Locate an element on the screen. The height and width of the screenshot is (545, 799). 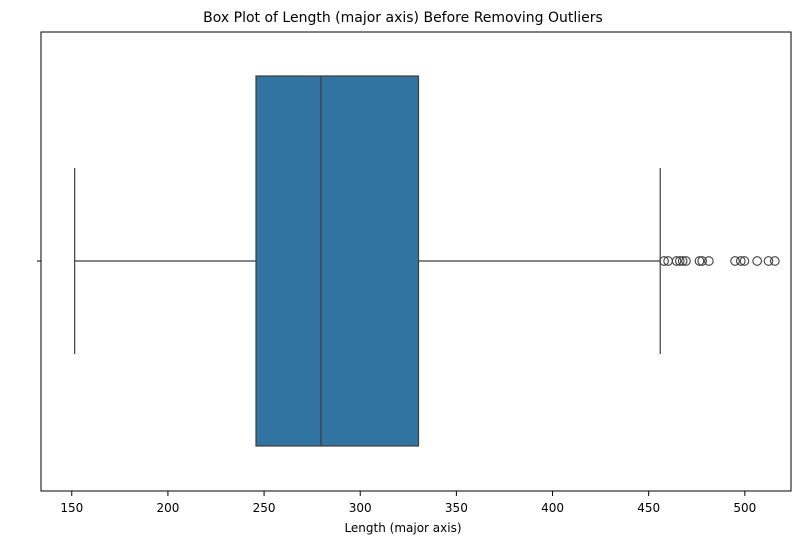
x-tick-label: 350 is located at coordinates (456, 508).